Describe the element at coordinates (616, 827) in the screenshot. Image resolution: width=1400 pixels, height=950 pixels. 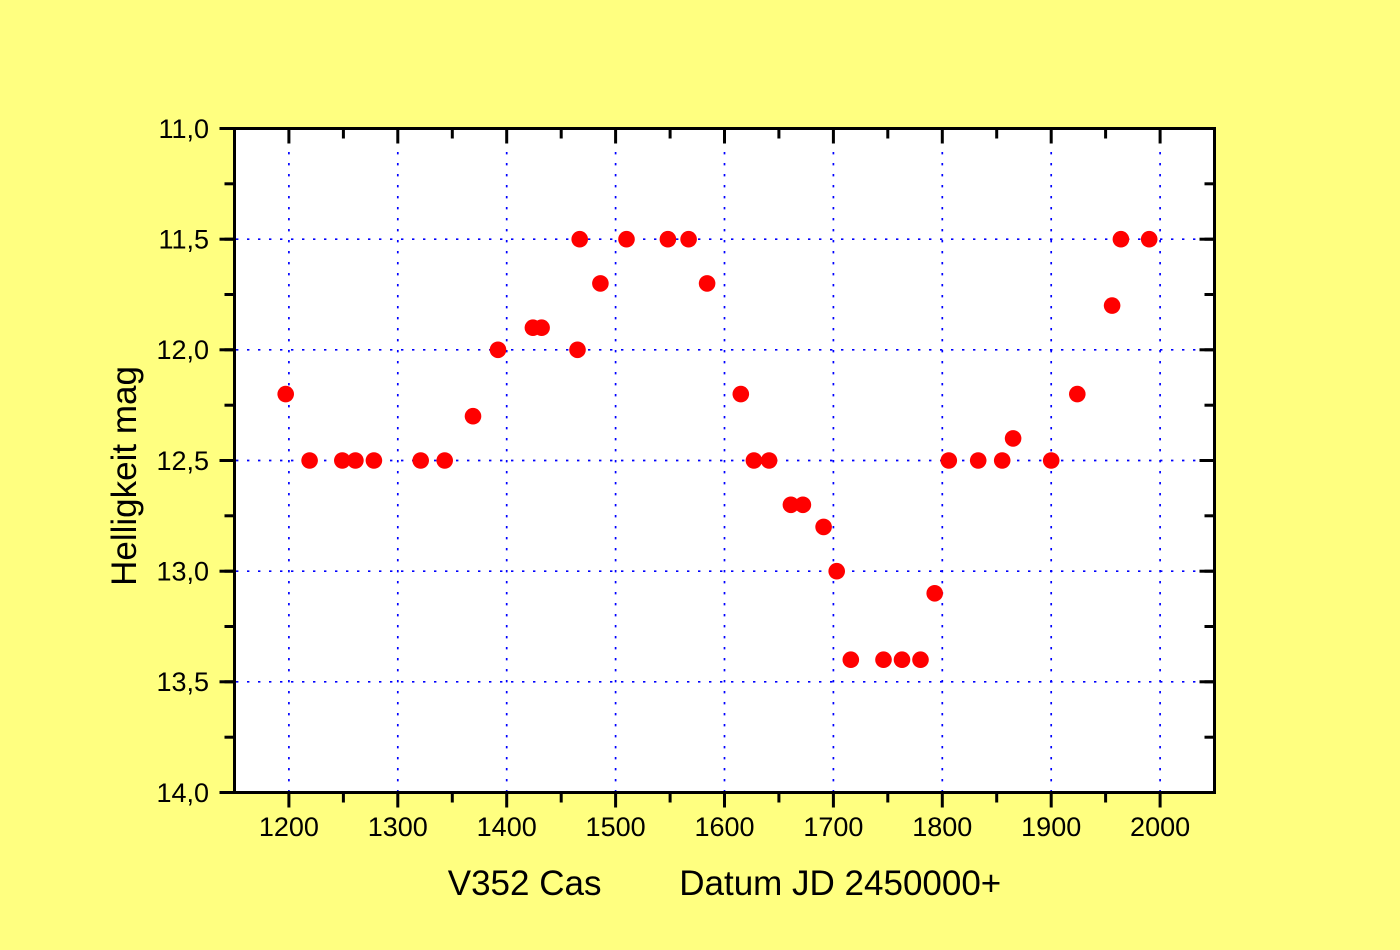
I see `svg-text: 1500` at that location.